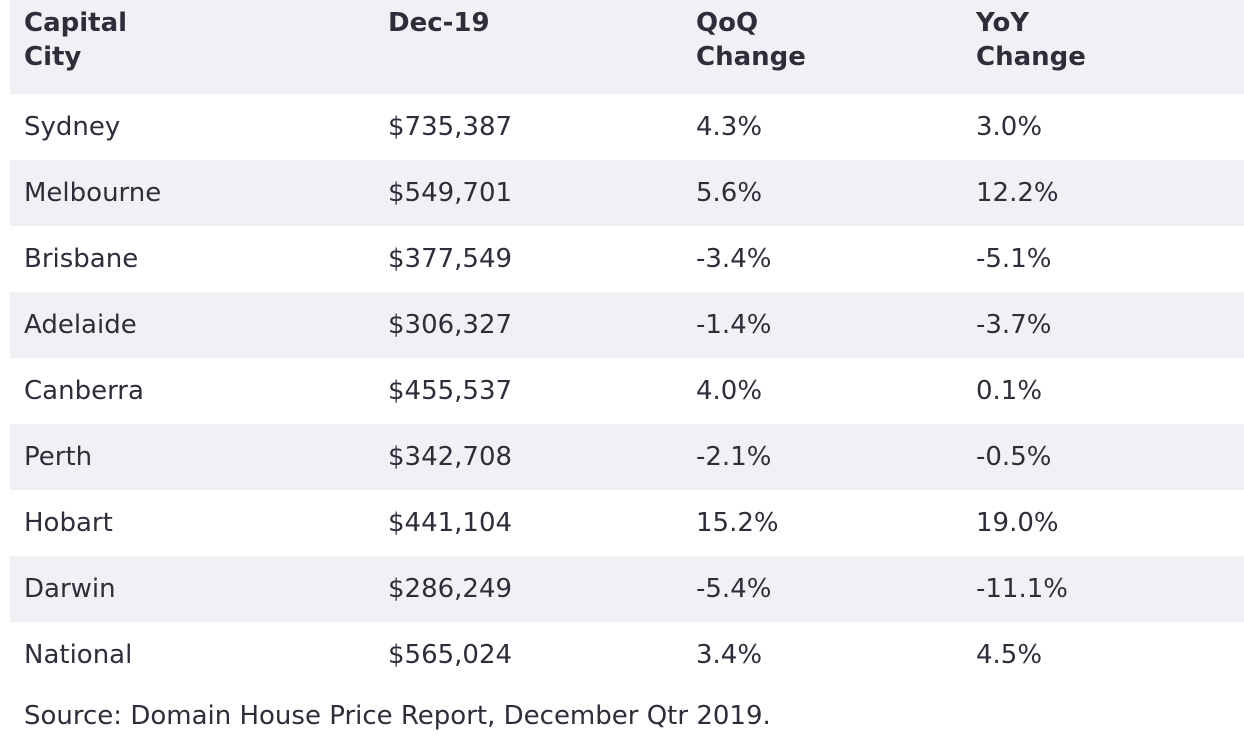 This screenshot has width=1244, height=746. I want to click on table-cell: -1.4%, so click(822, 325).